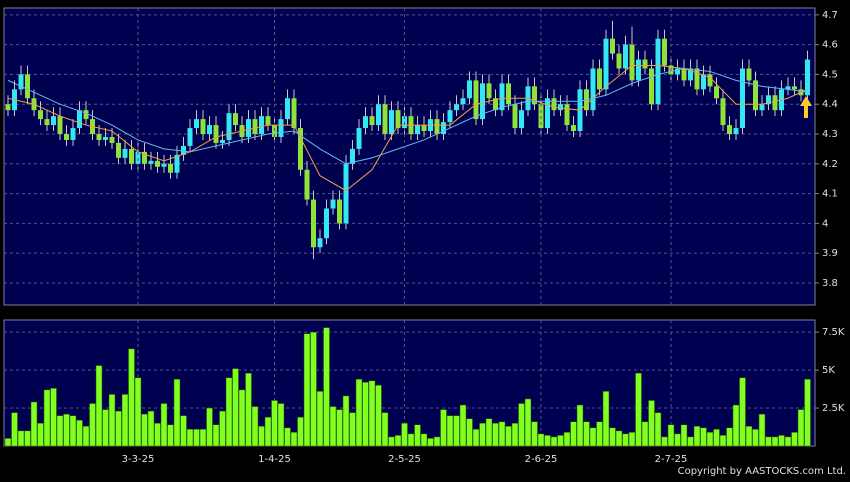  I want to click on x-tick-label: 3-3-25, so click(138, 459).